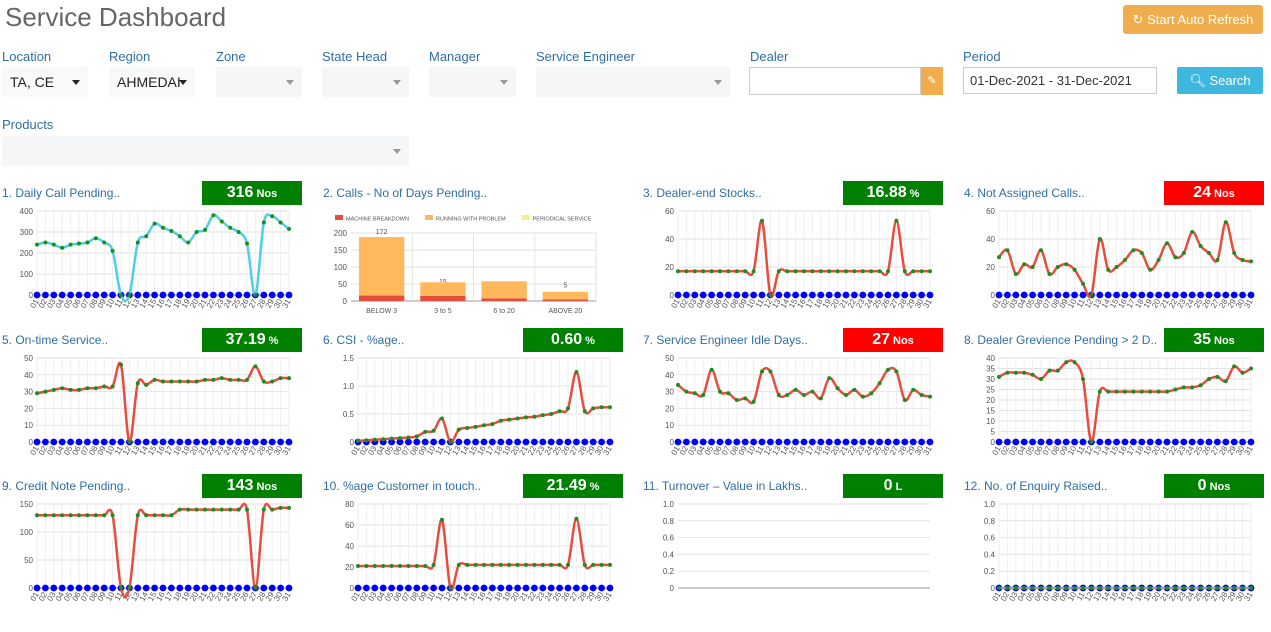 This screenshot has height=632, width=1271. I want to click on y-tick-label: 0, so click(993, 295).